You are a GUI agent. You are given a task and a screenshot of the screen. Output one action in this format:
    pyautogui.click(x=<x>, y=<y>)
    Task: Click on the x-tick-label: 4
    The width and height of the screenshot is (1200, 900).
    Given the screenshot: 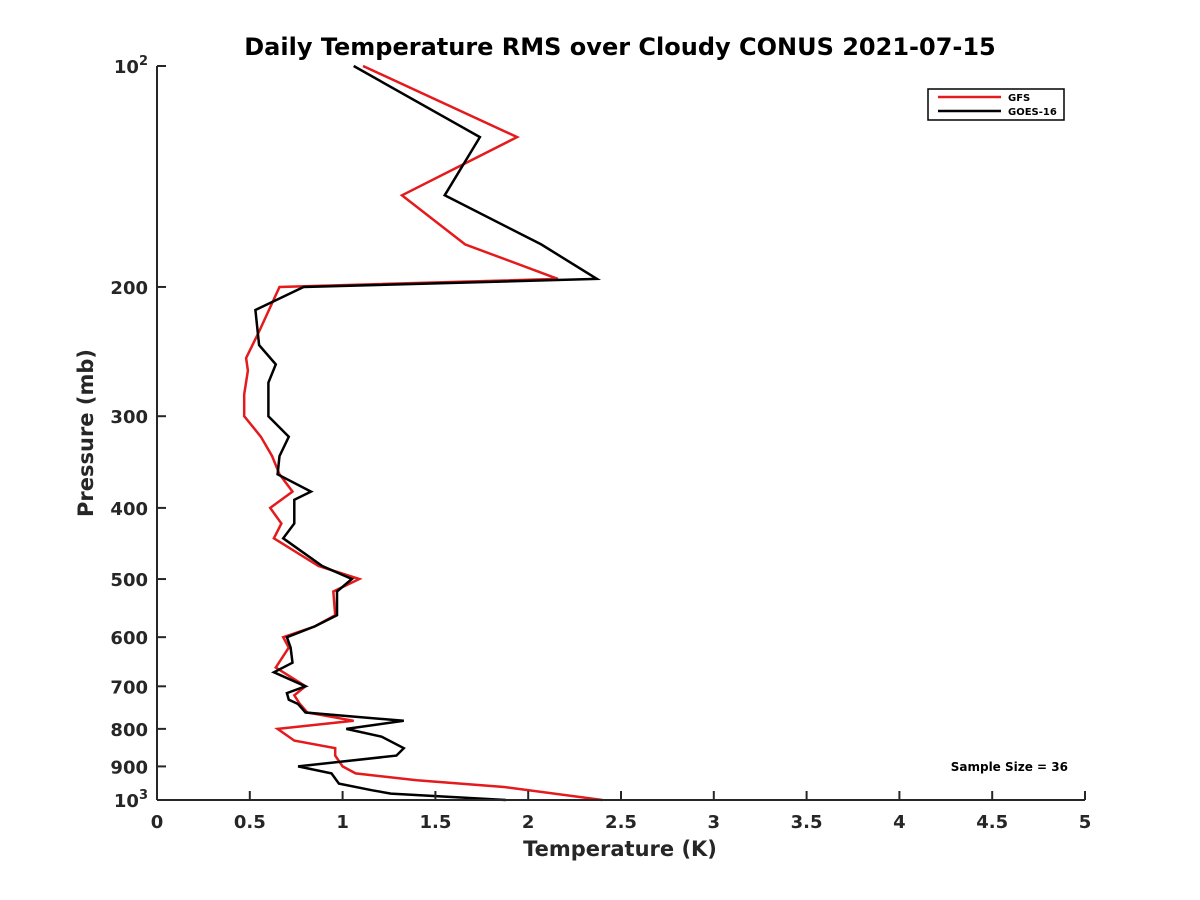 What is the action you would take?
    pyautogui.click(x=899, y=822)
    